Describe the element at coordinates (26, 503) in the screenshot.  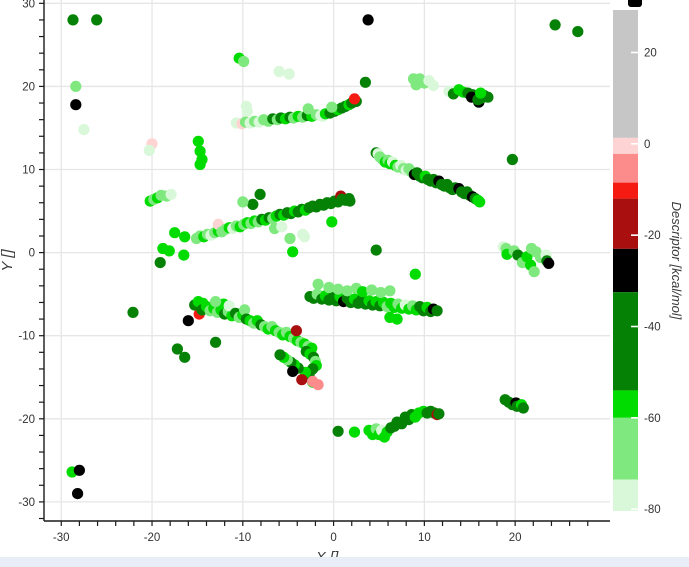
I see `y-tick-label: -30` at that location.